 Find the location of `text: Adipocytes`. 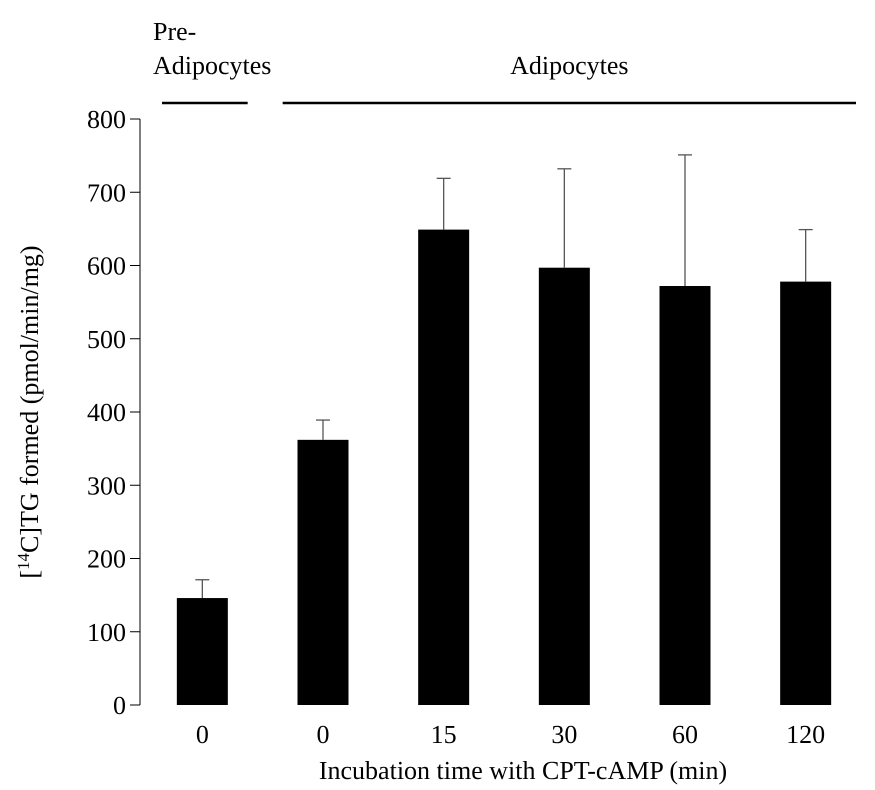

text: Adipocytes is located at coordinates (569, 65).